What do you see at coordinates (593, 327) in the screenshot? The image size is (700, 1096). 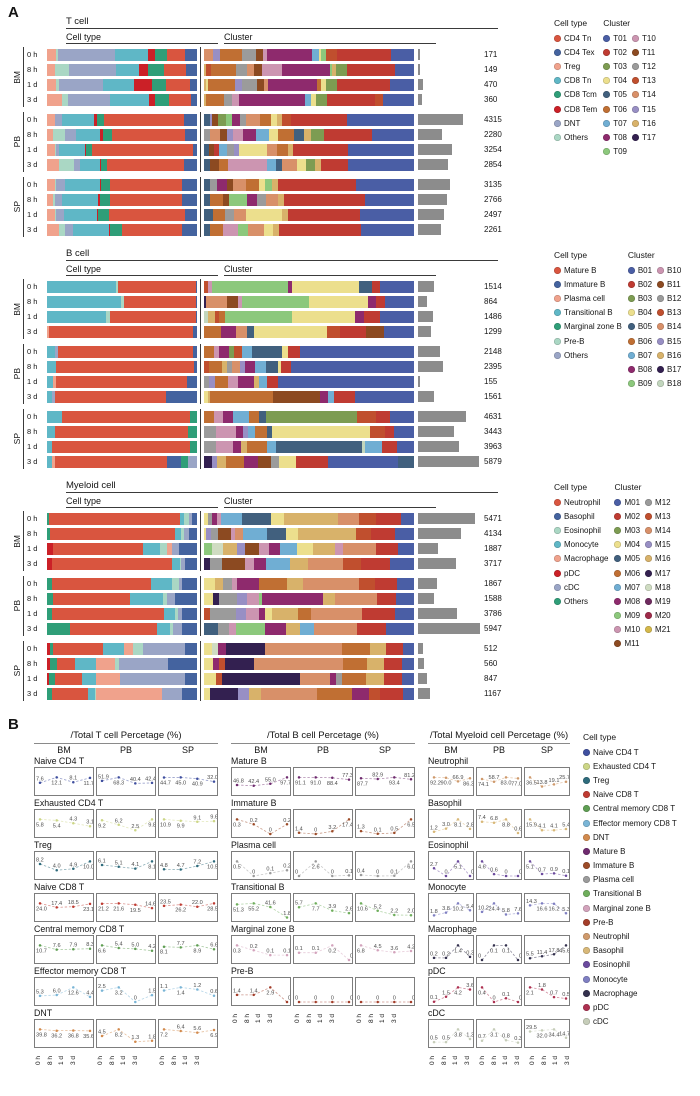 I see `legend-item-label: Marginal zone B` at bounding box center [593, 327].